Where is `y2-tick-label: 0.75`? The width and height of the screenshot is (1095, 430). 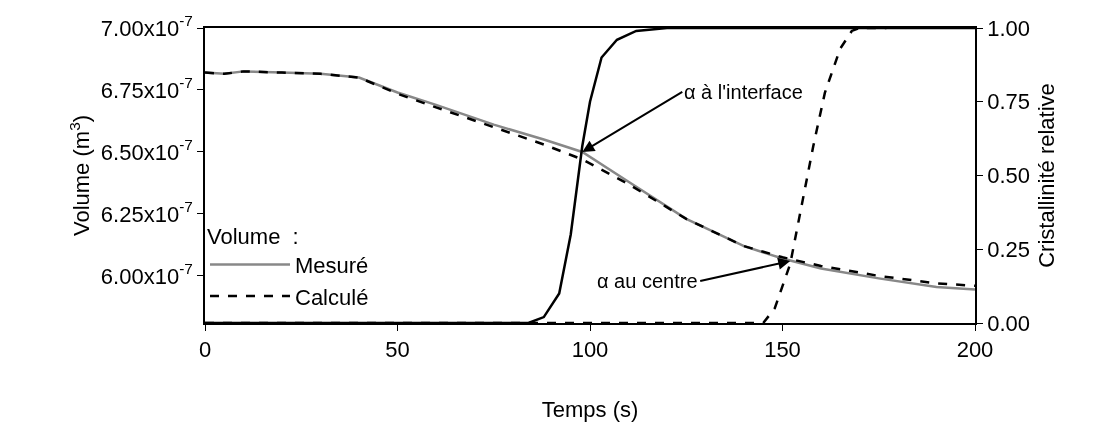
y2-tick-label: 0.75 is located at coordinates (1008, 102).